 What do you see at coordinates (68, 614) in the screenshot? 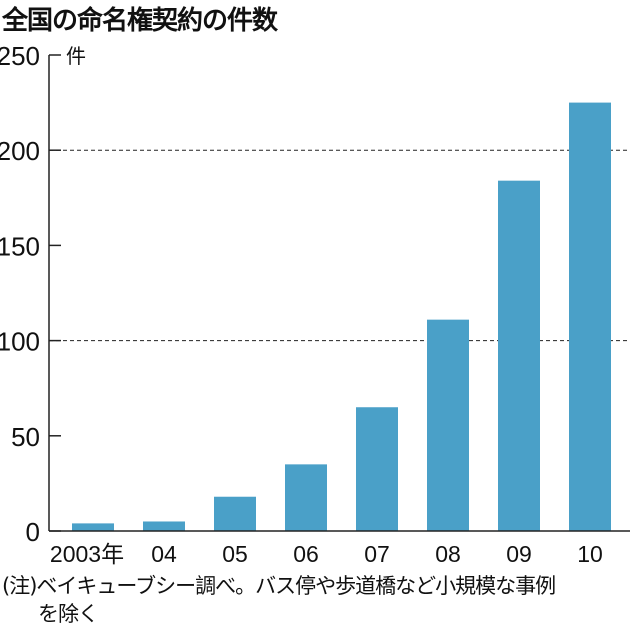
I see `chart-note-continued: を除く` at bounding box center [68, 614].